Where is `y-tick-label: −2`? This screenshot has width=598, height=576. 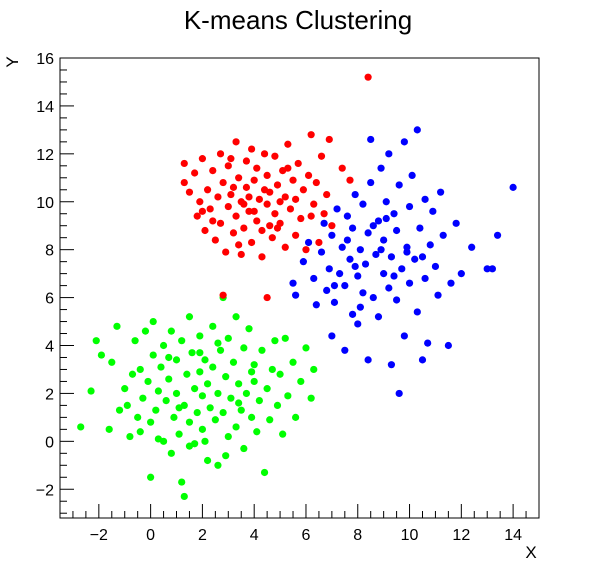
y-tick-label: −2 is located at coordinates (45, 490).